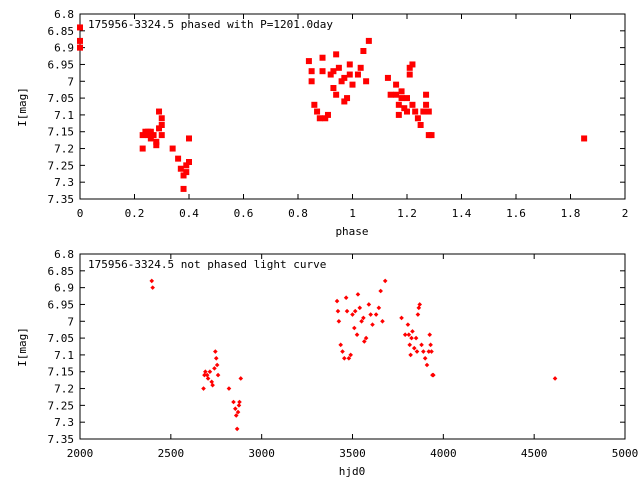 This screenshot has height=480, width=640. I want to click on y-tick-label: 7.25, so click(61, 405).